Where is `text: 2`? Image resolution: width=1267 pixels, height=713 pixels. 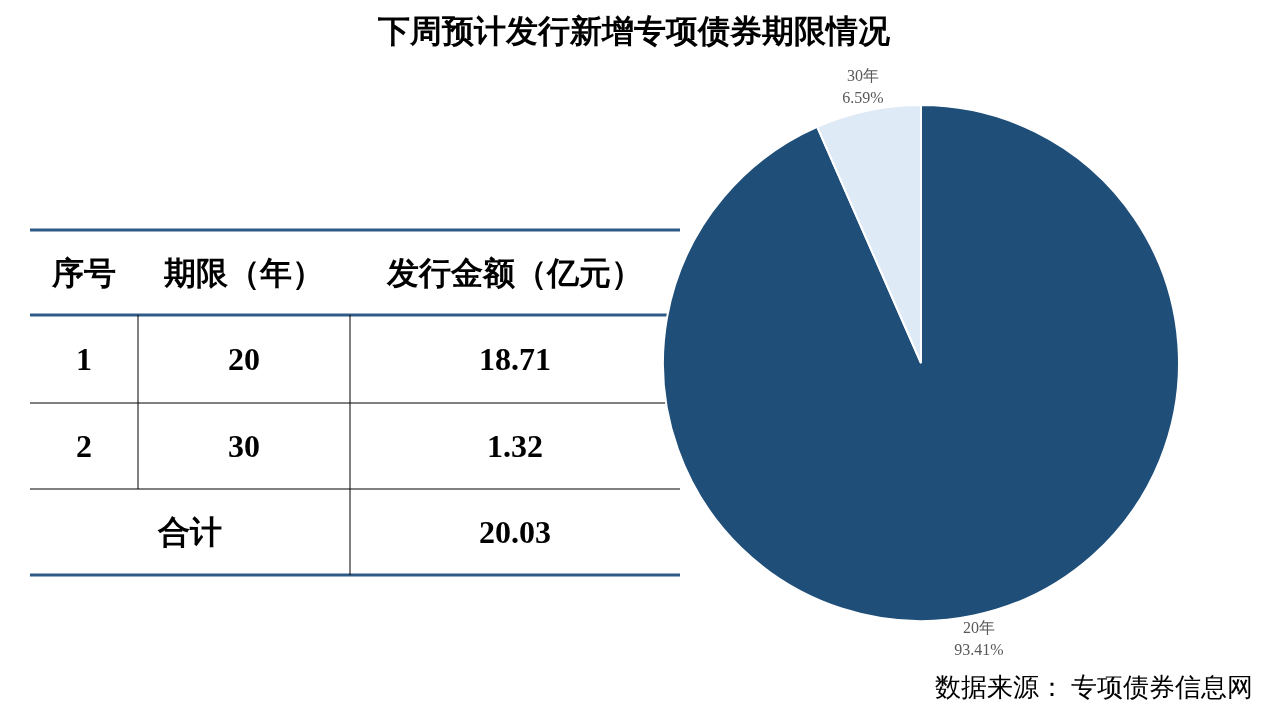
text: 2 is located at coordinates (84, 446).